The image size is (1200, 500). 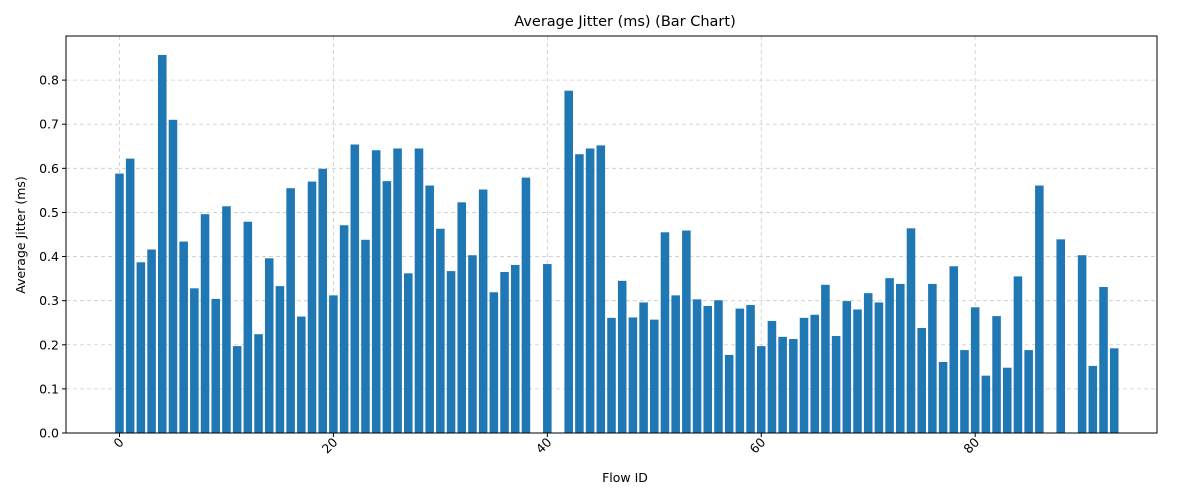 I want to click on chart-title: Average Jitter (ms) (Bar Chart), so click(x=625, y=22).